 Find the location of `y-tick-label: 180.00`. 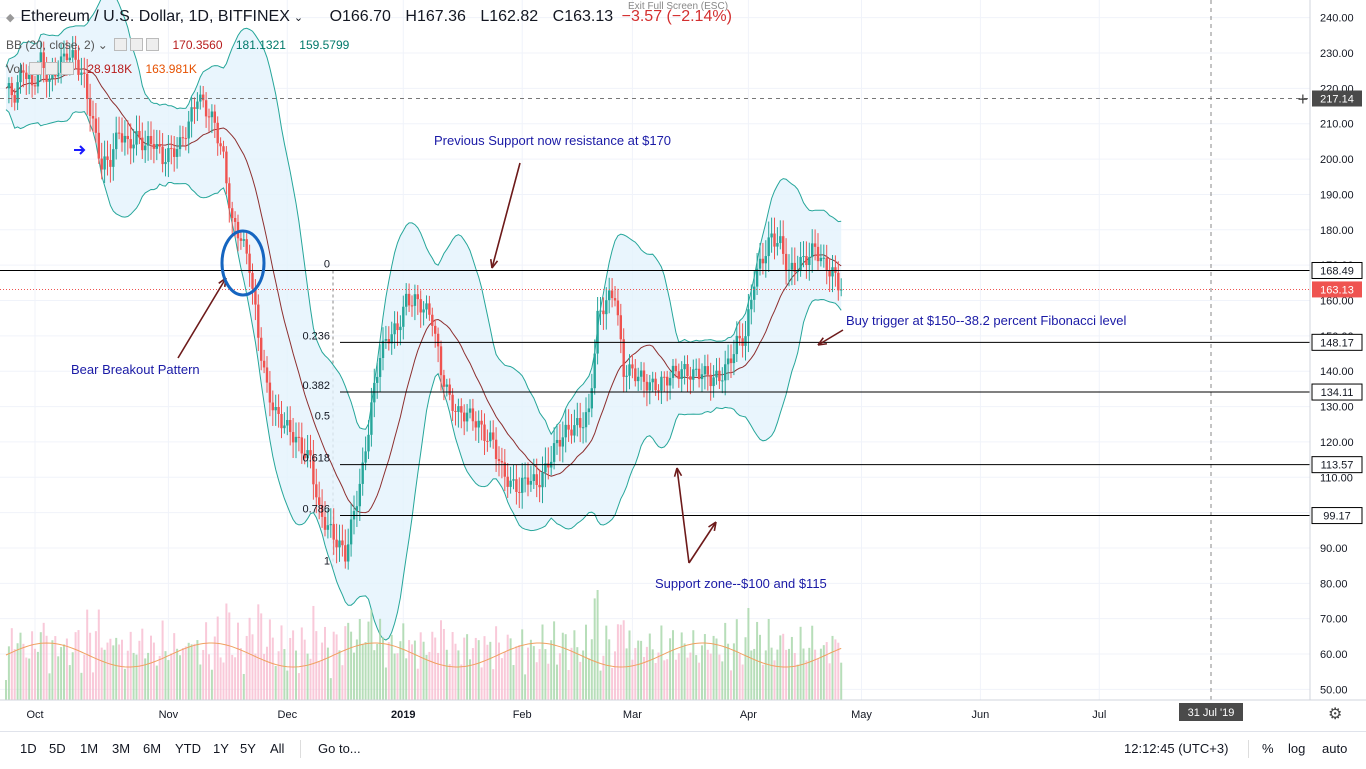

y-tick-label: 180.00 is located at coordinates (1337, 231).